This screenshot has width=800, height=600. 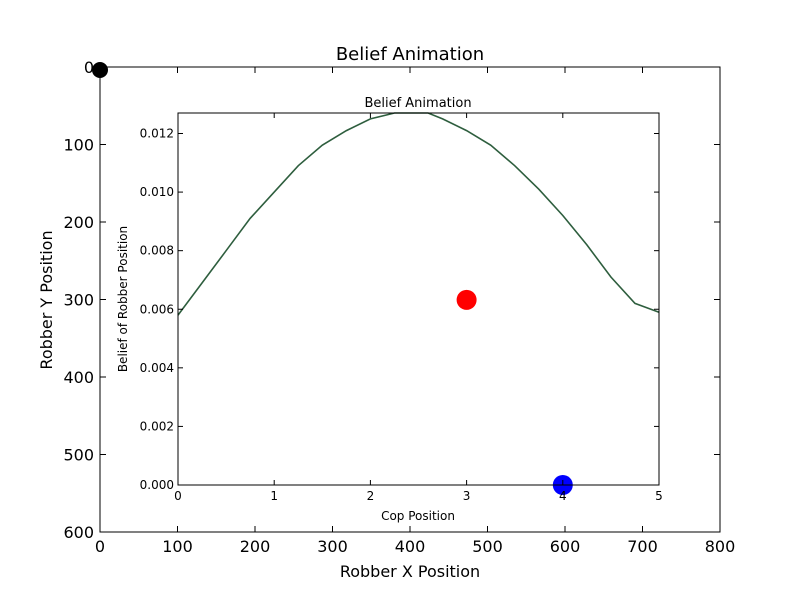 What do you see at coordinates (565, 546) in the screenshot?
I see `outer-x-tick-label: 600` at bounding box center [565, 546].